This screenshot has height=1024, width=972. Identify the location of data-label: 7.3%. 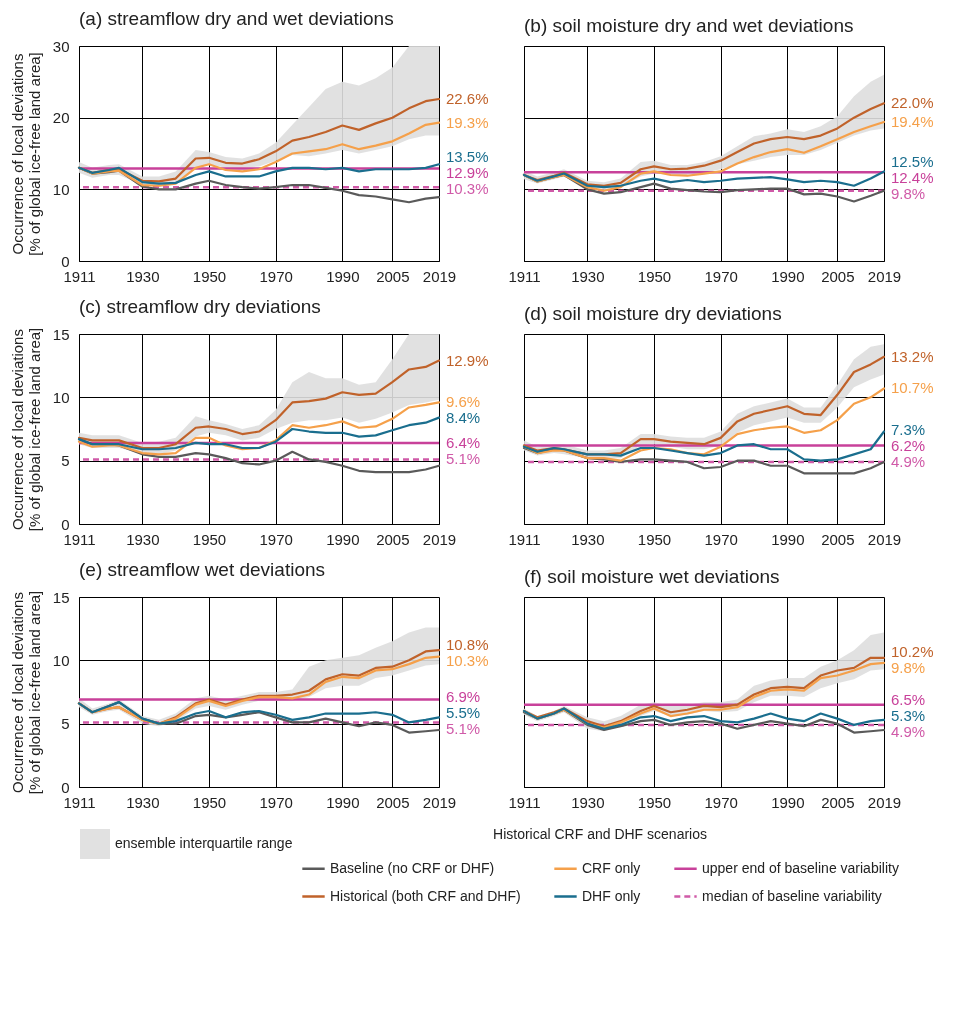
(908, 430).